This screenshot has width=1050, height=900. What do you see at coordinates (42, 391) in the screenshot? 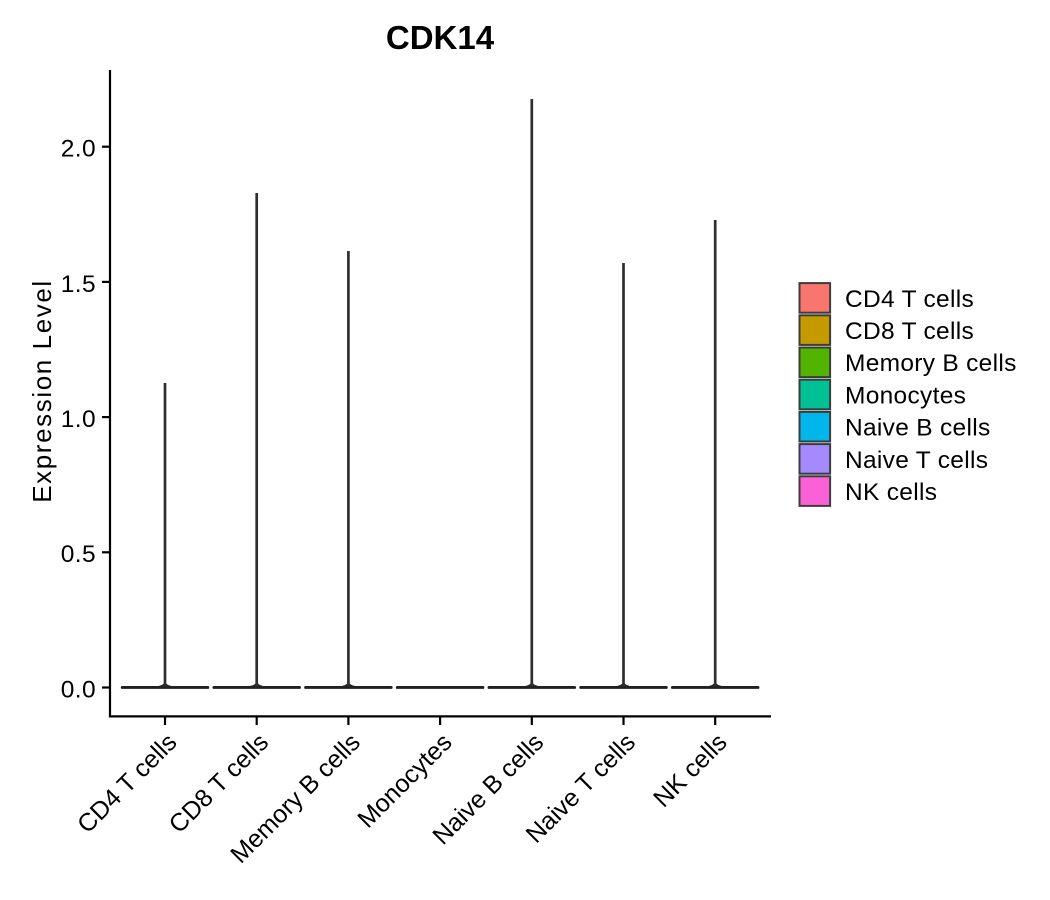
I see `svg-text: Expression Level` at bounding box center [42, 391].